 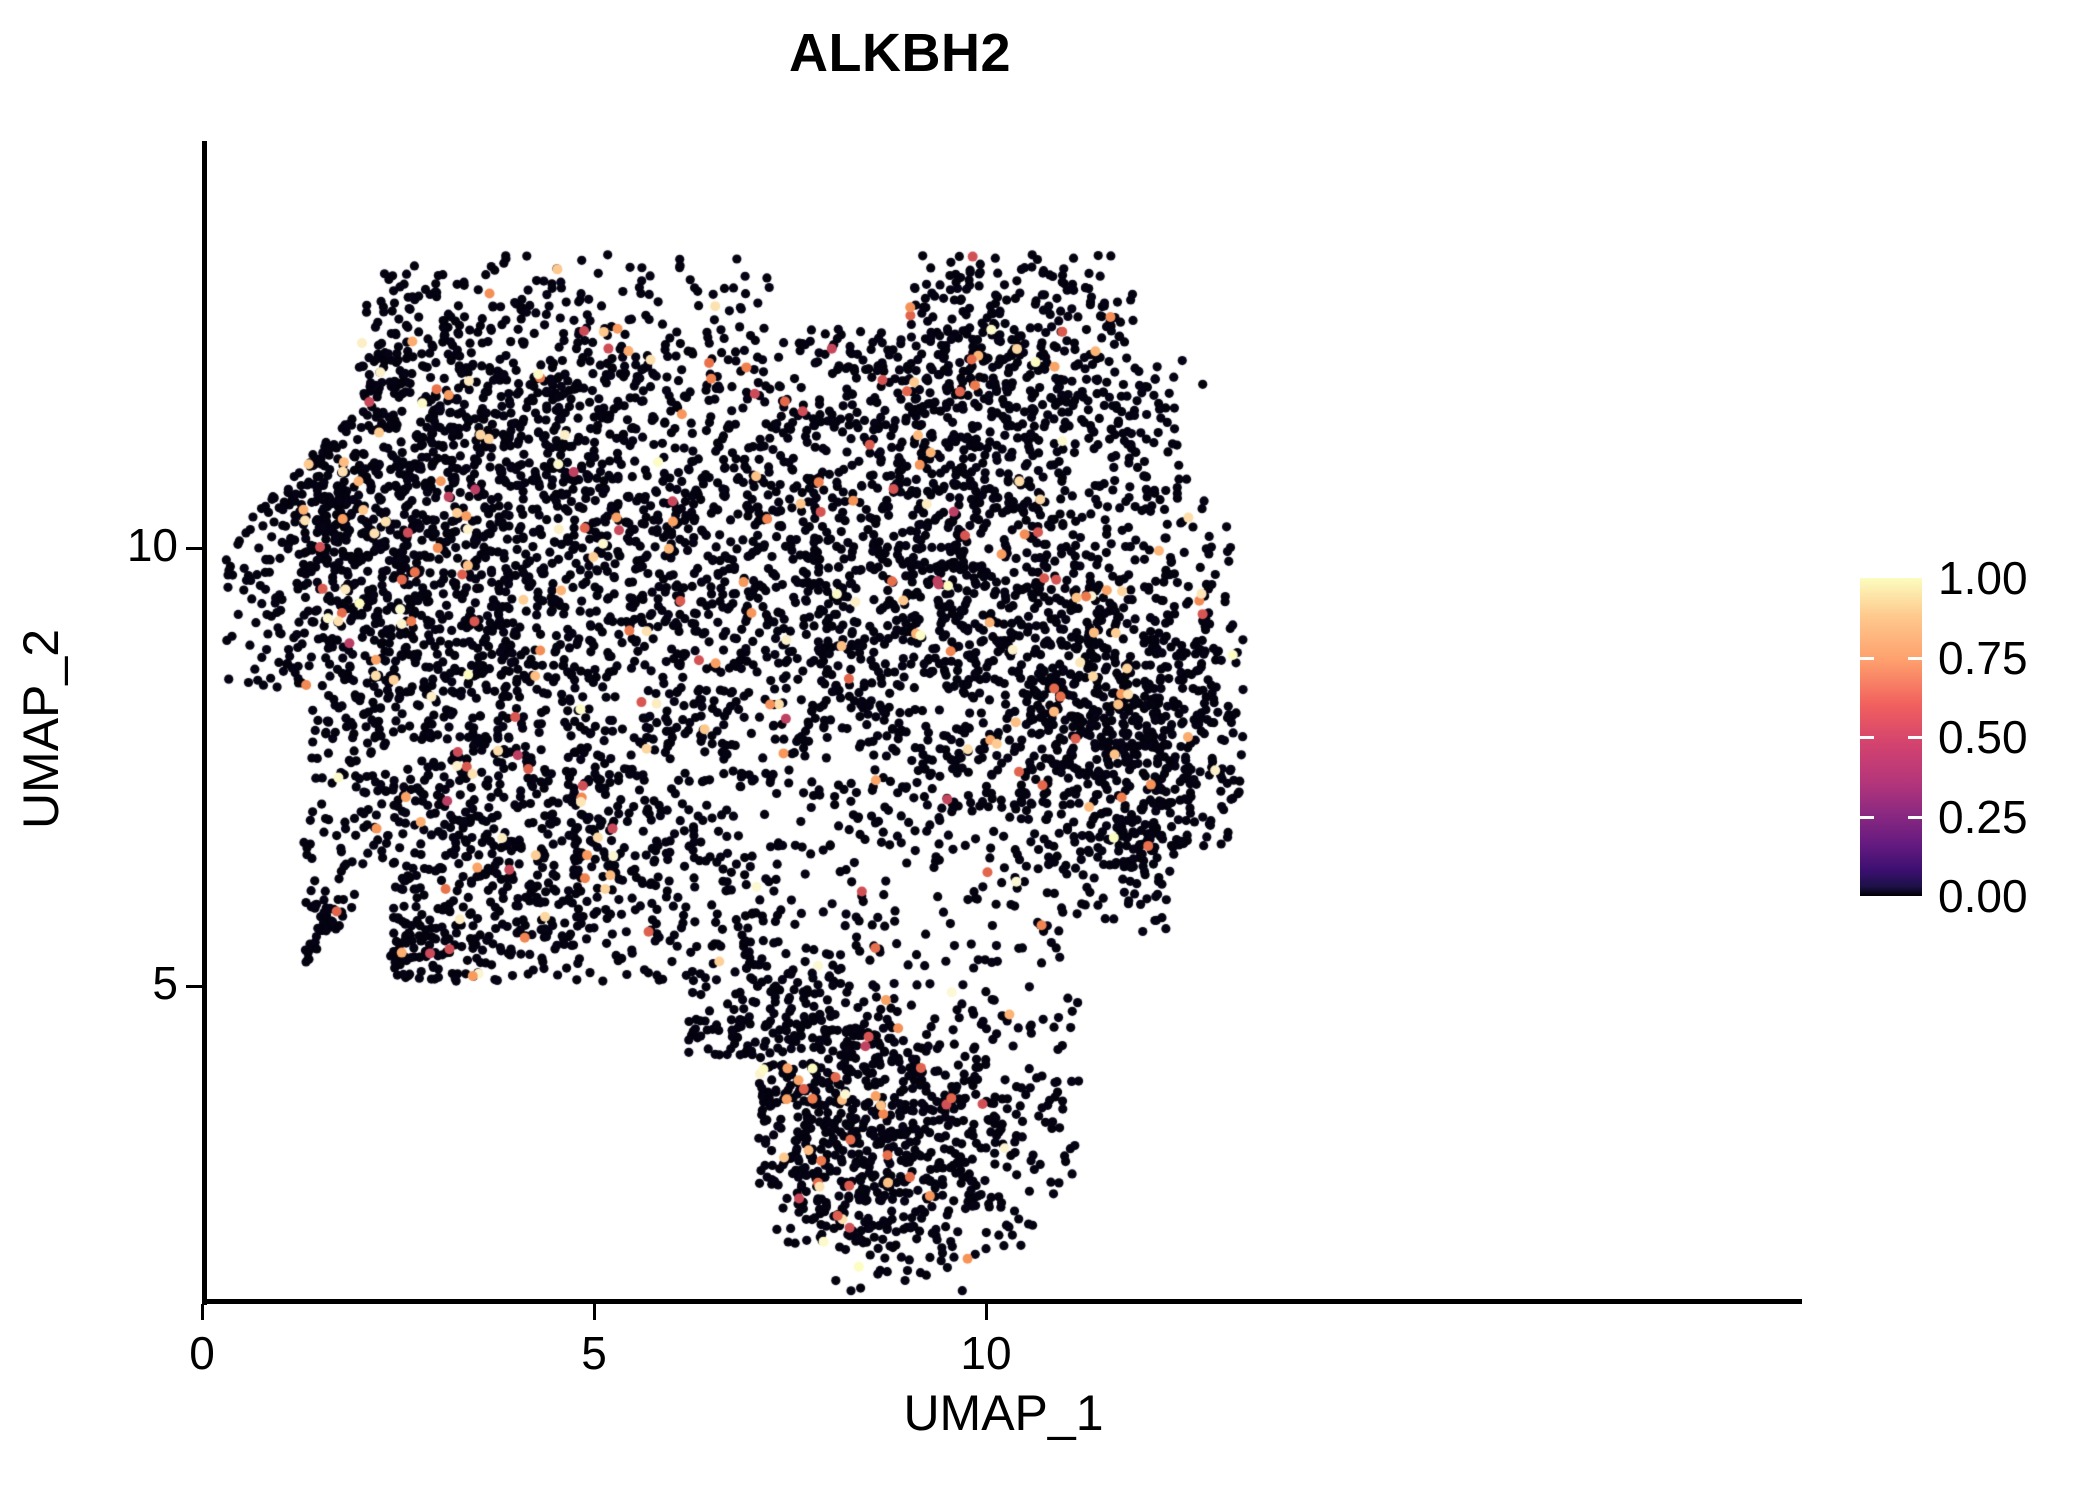 What do you see at coordinates (1983, 657) in the screenshot?
I see `legend-tick-label: 0.75` at bounding box center [1983, 657].